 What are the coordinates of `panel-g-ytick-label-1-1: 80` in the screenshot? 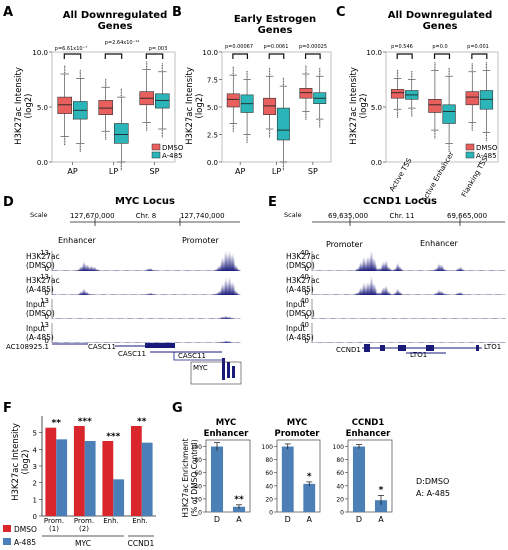 It's located at (269, 460).